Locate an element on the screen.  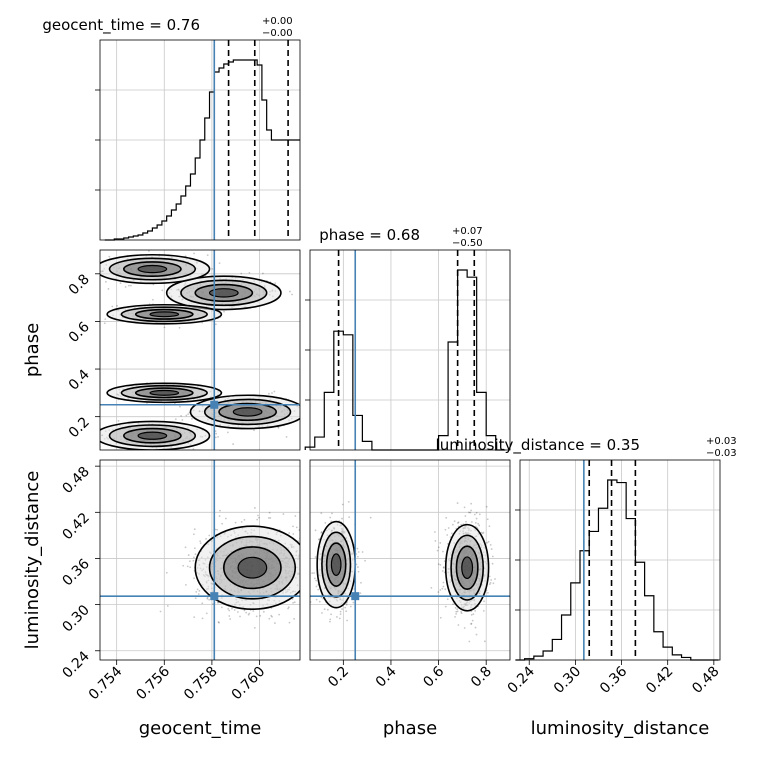
luminosity-distance-ytick-label-0: 0.24 is located at coordinates (75, 664).